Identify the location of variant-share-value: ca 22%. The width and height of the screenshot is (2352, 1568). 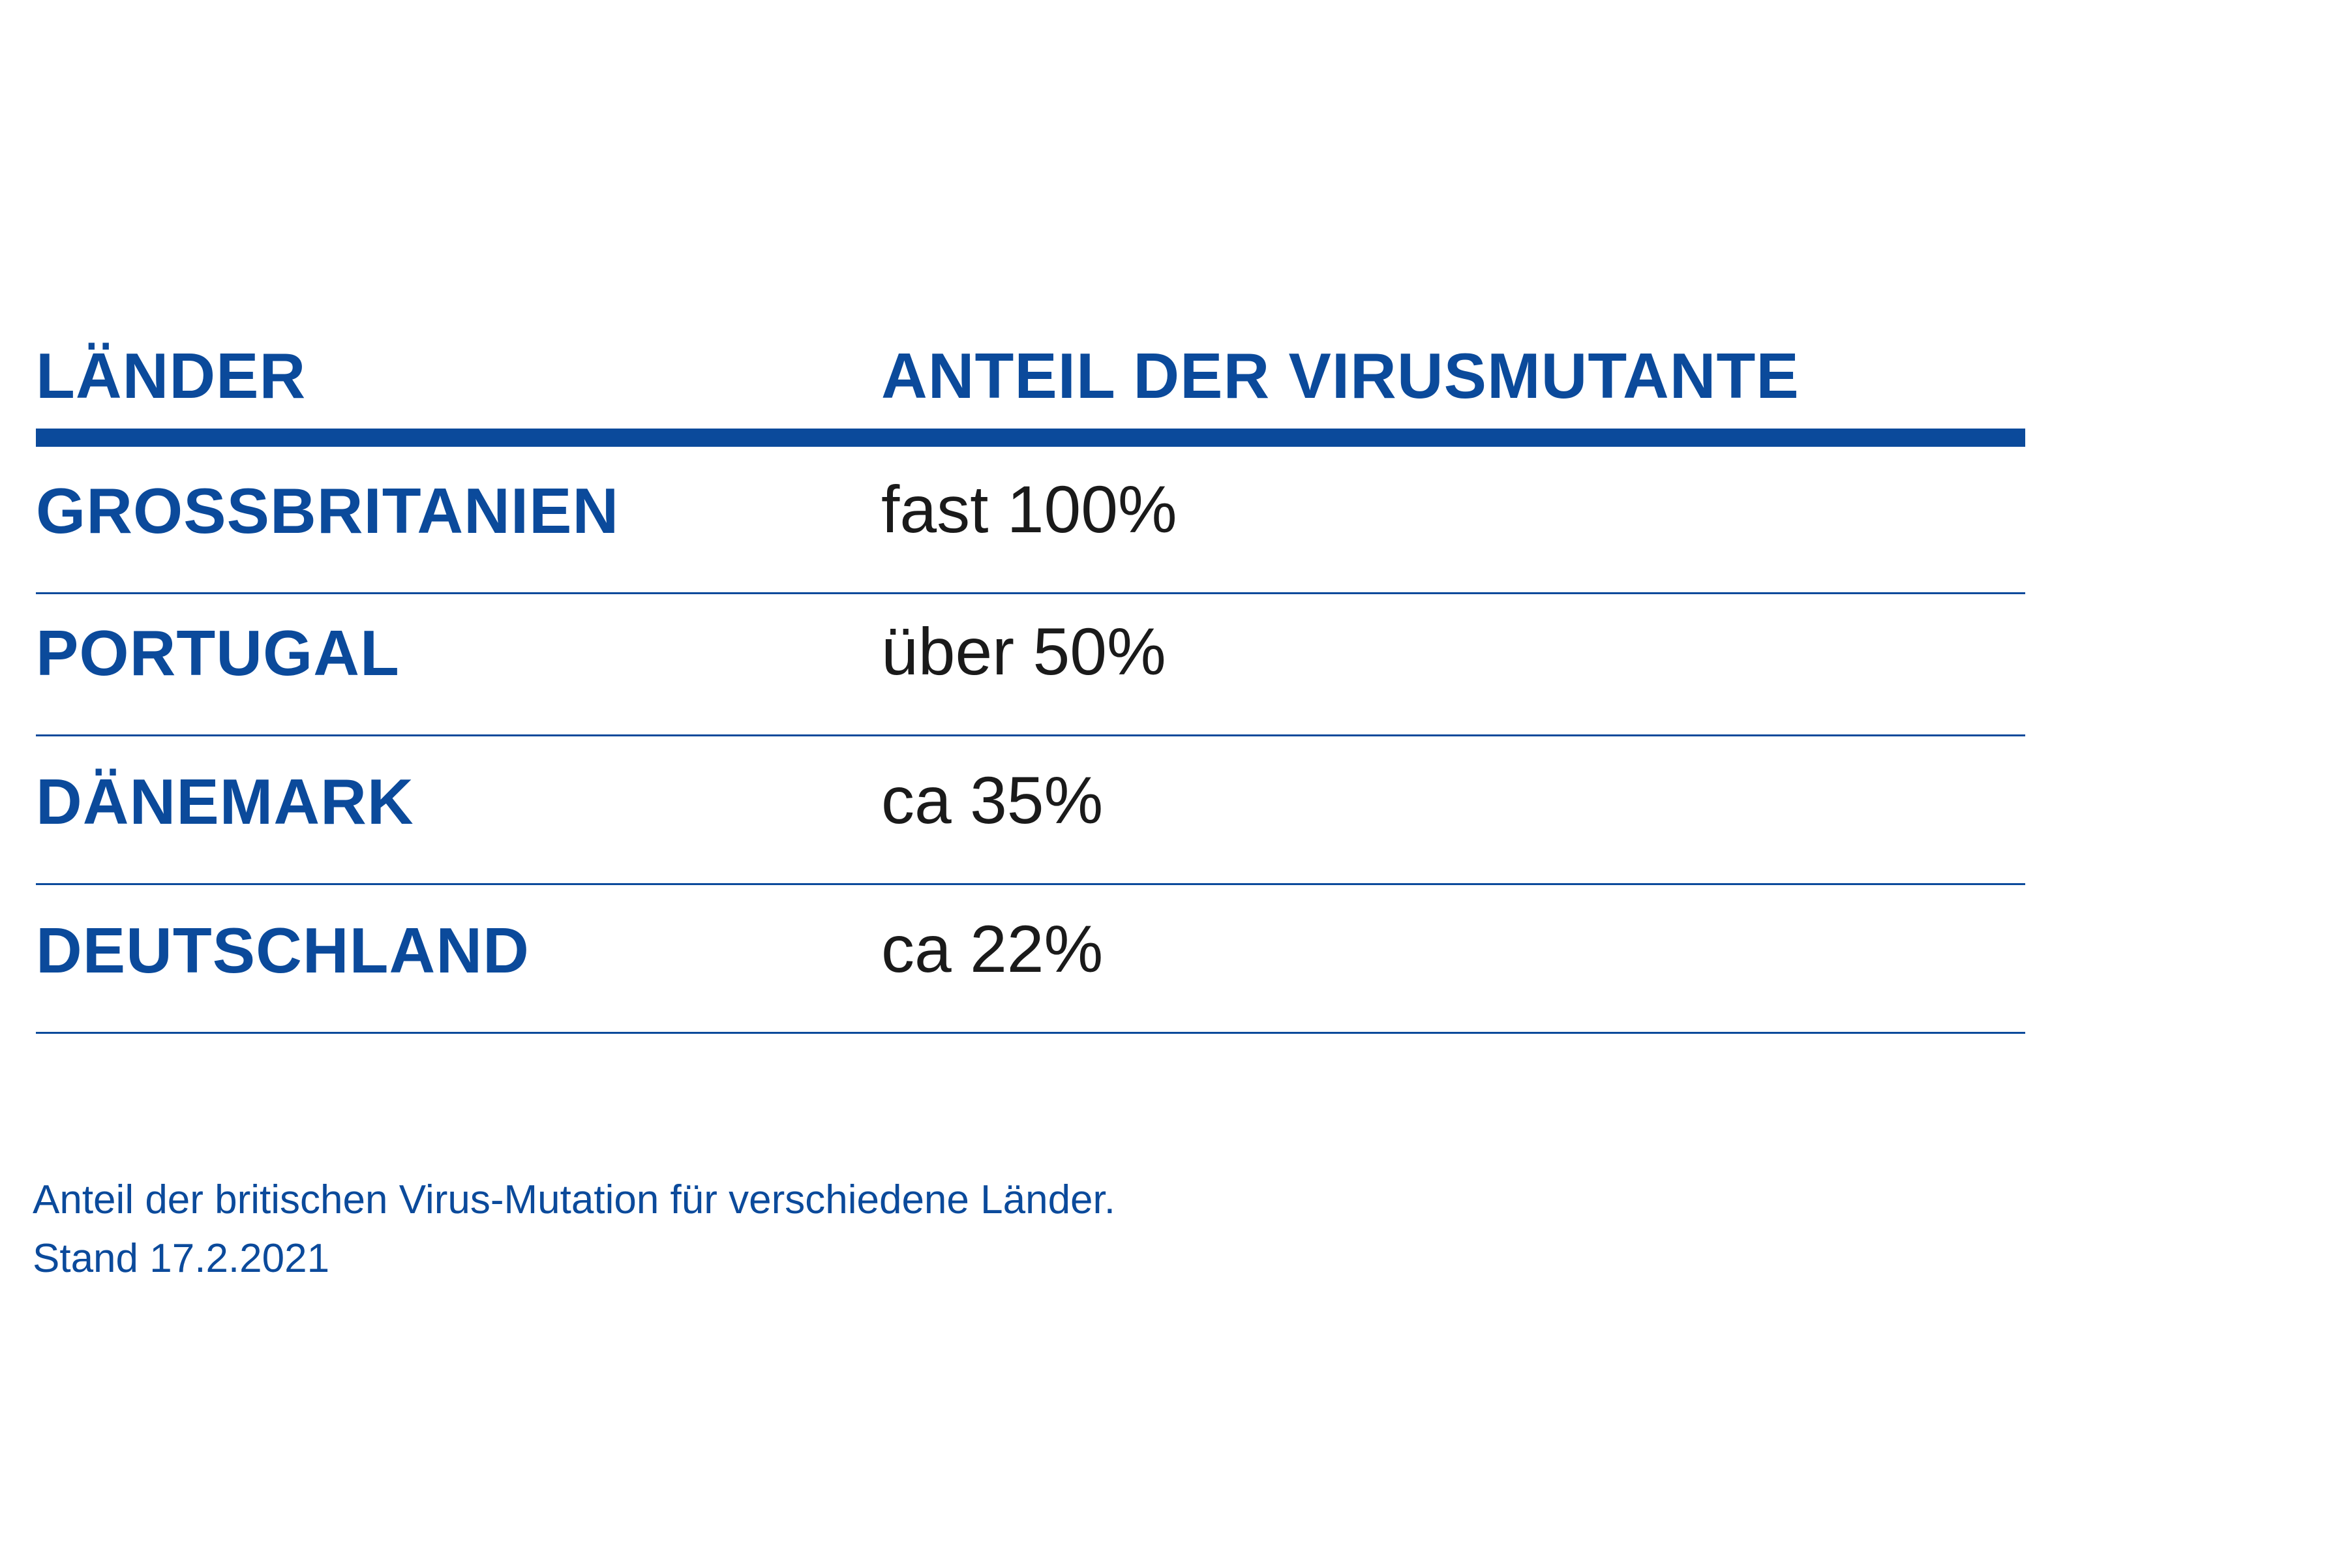
(992, 949).